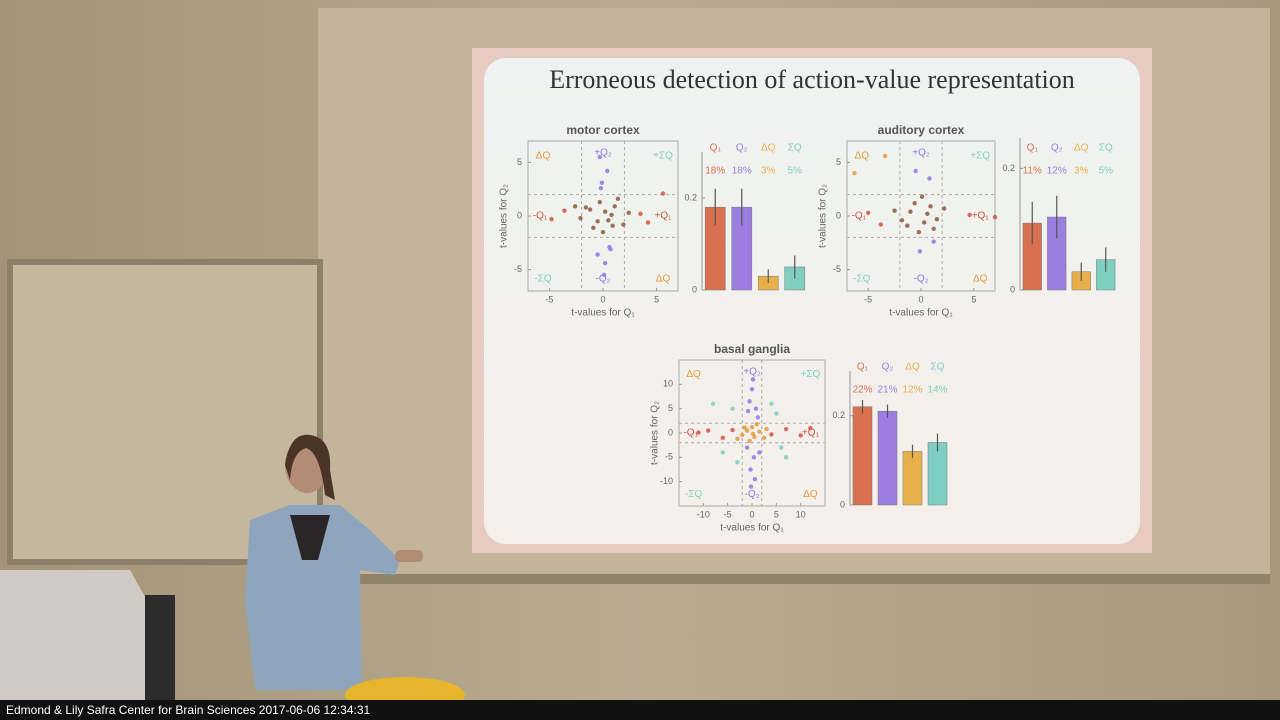  I want to click on panel-title: basal ganglia, so click(752, 349).